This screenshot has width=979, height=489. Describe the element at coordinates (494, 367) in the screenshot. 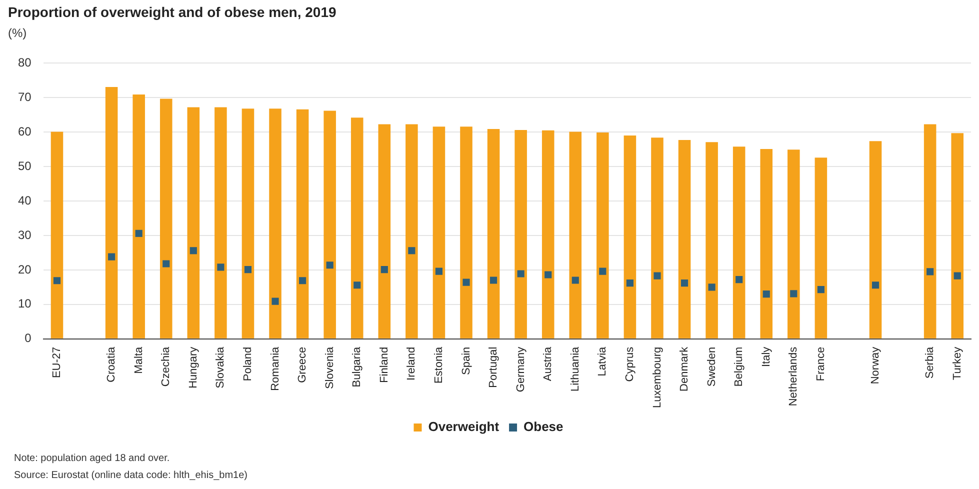

I see `x-tick-label: Portugal` at that location.